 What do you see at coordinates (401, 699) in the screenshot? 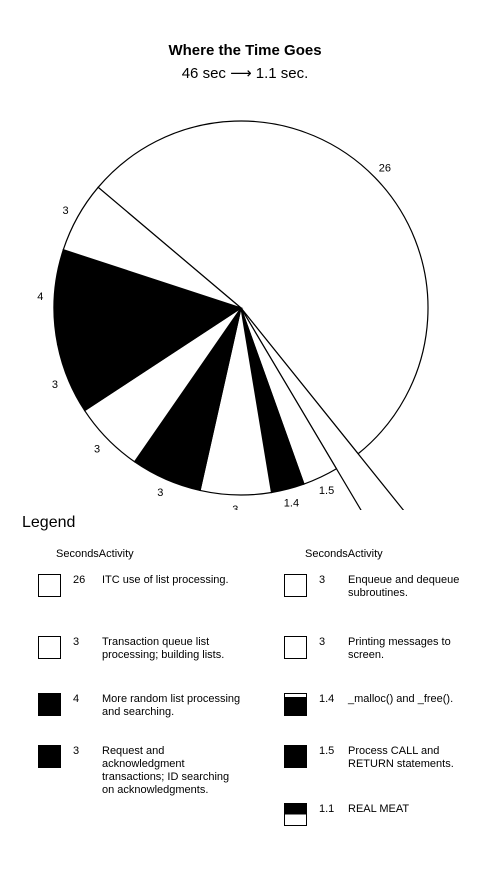
I see `legend-activity: _malloc() and _free().` at bounding box center [401, 699].